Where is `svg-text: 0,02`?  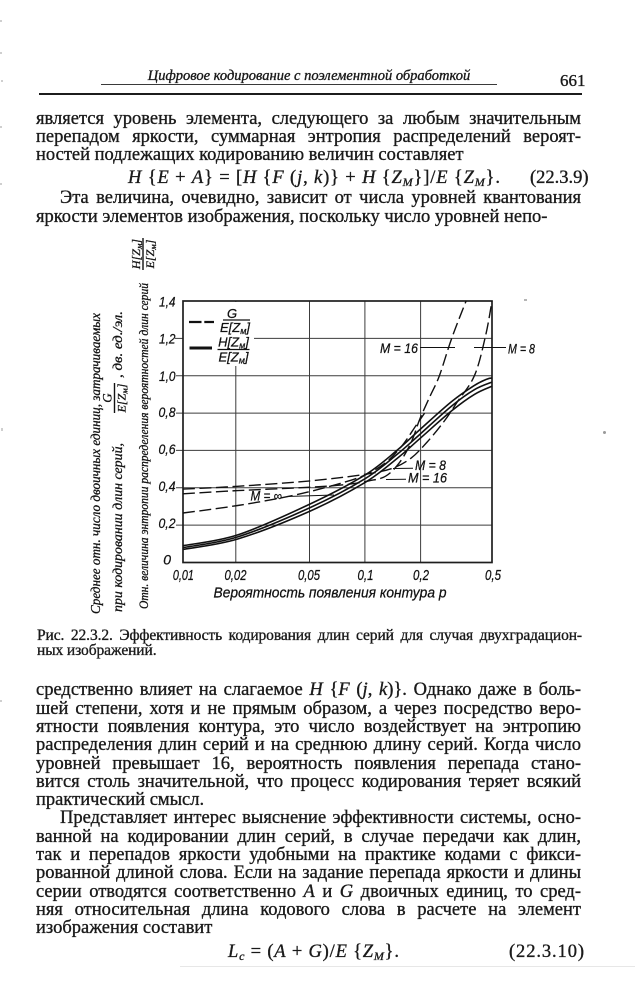
svg-text: 0,02 is located at coordinates (236, 576).